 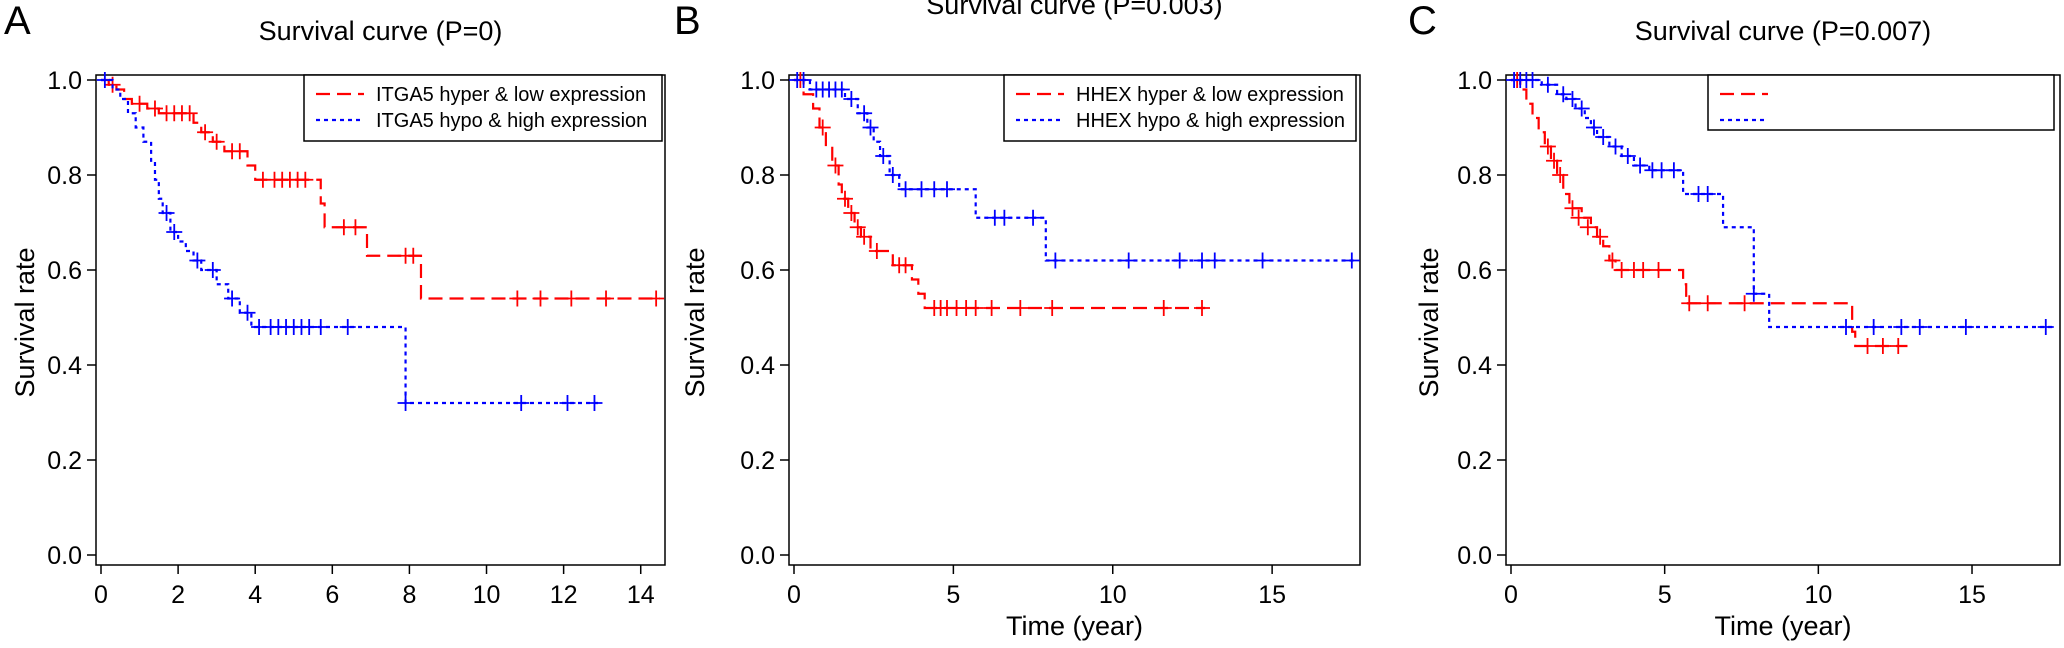 What do you see at coordinates (1000, 194) in the screenshot?
I see `series-line-hyper-low` at bounding box center [1000, 194].